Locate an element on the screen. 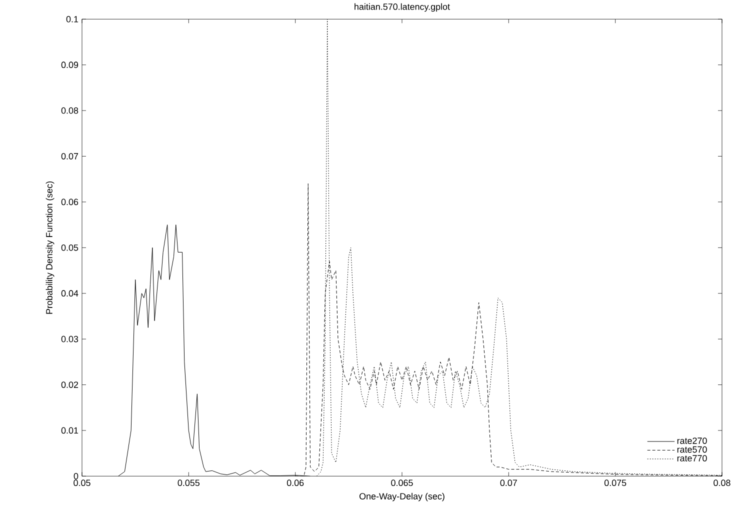 Image resolution: width=736 pixels, height=526 pixels. y-tick-label: 0.07 is located at coordinates (69, 156).